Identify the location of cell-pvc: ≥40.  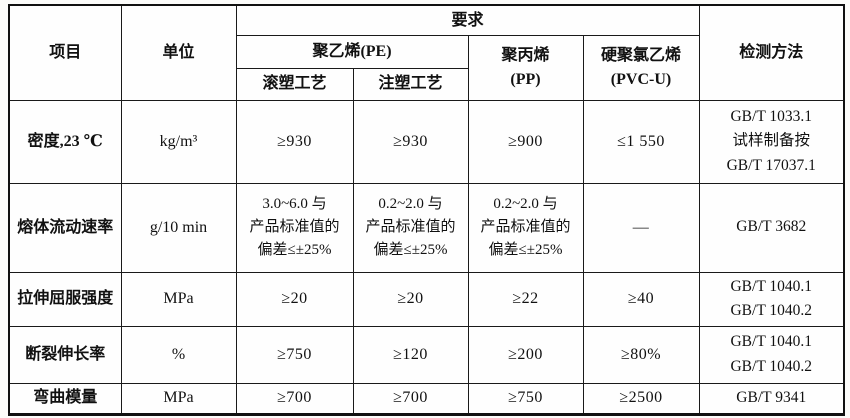
(641, 299).